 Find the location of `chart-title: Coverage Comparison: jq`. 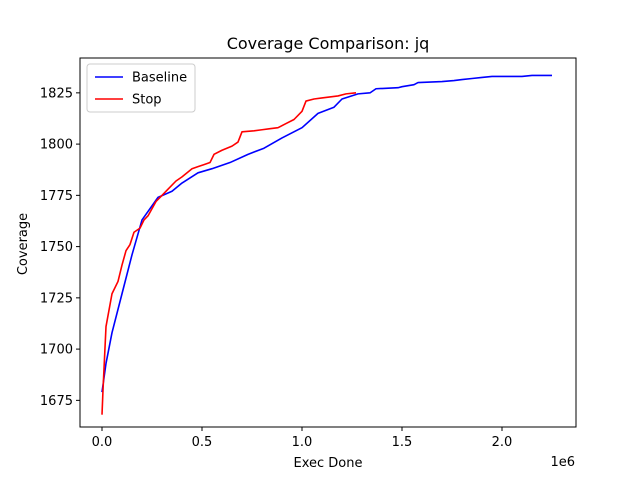

chart-title: Coverage Comparison: jq is located at coordinates (328, 43).